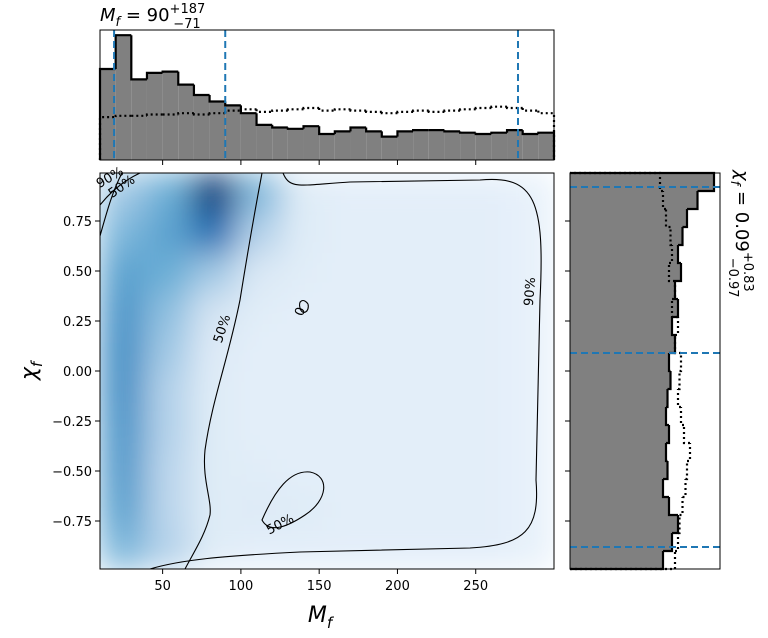 This screenshot has height=638, width=768. What do you see at coordinates (111, 205) in the screenshot?
I see `contour` at bounding box center [111, 205].